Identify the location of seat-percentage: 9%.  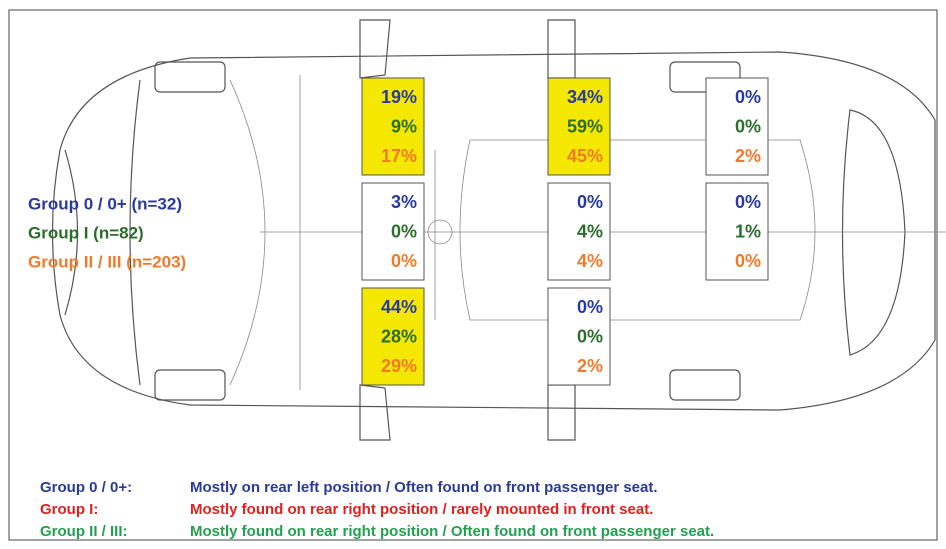
(404, 126).